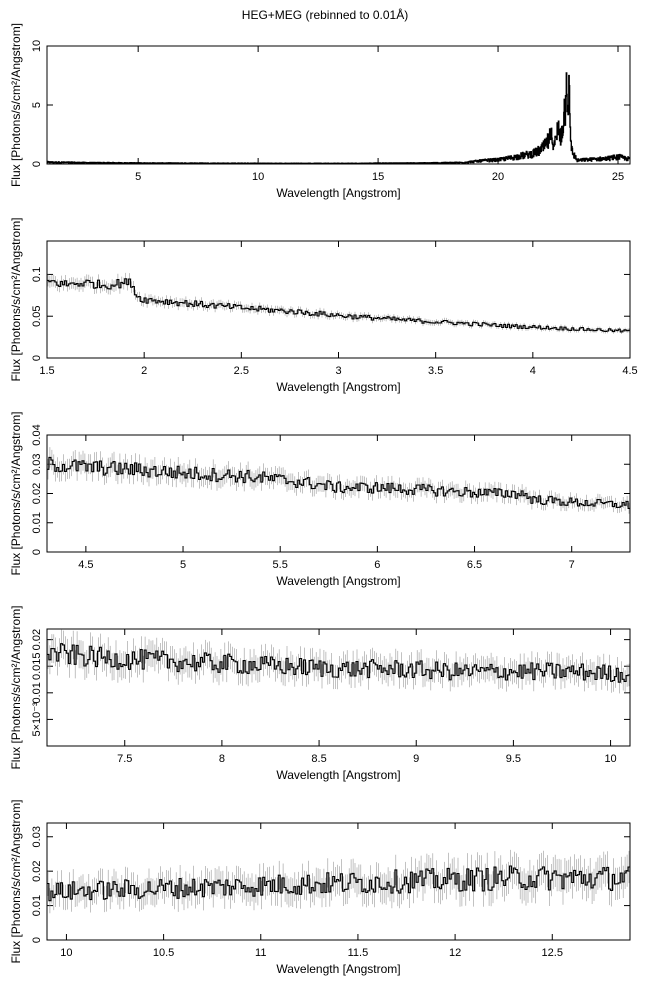 The width and height of the screenshot is (650, 991). I want to click on y-tick-label: 10, so click(37, 46).